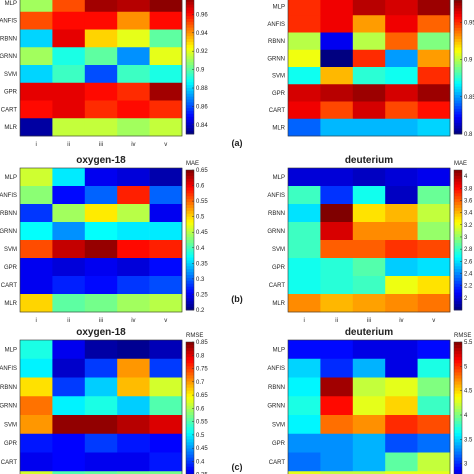 The width and height of the screenshot is (474, 474). I want to click on colorbar-tick-label: 0.88, so click(202, 89).